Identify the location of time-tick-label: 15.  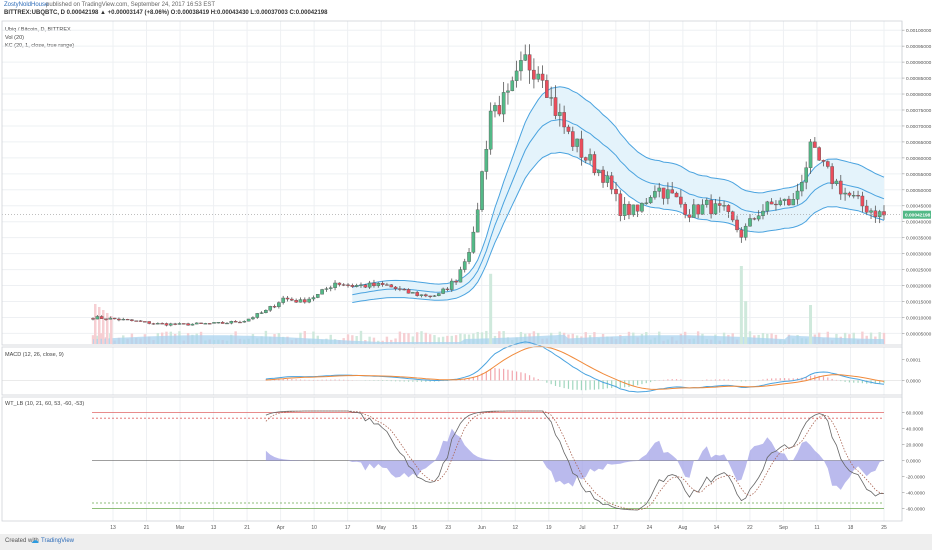
(415, 528).